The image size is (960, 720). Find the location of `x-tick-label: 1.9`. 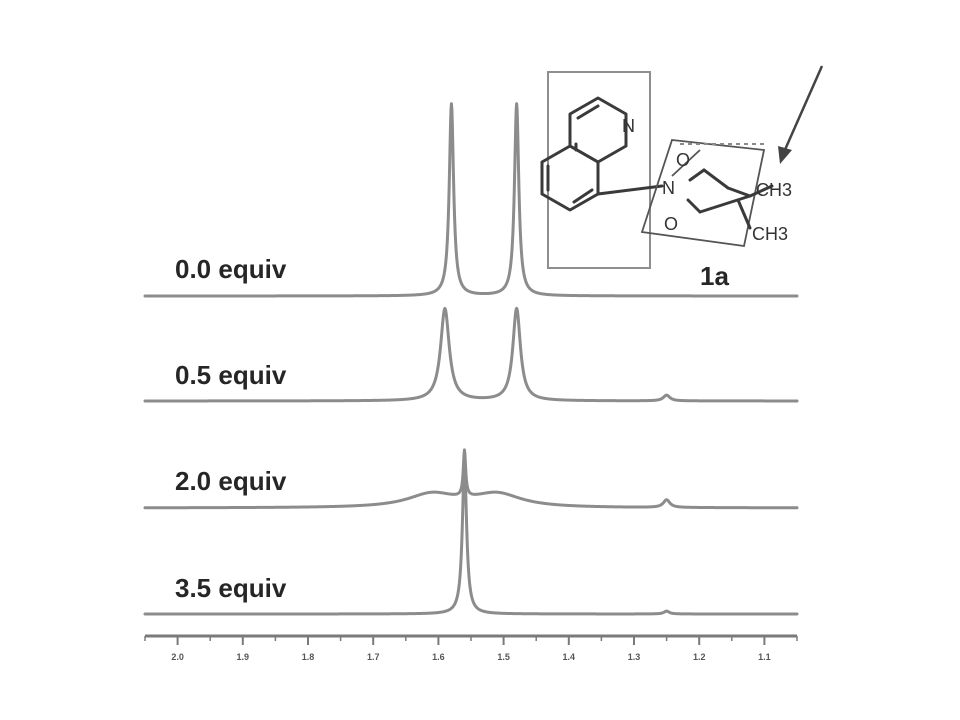

x-tick-label: 1.9 is located at coordinates (243, 657).